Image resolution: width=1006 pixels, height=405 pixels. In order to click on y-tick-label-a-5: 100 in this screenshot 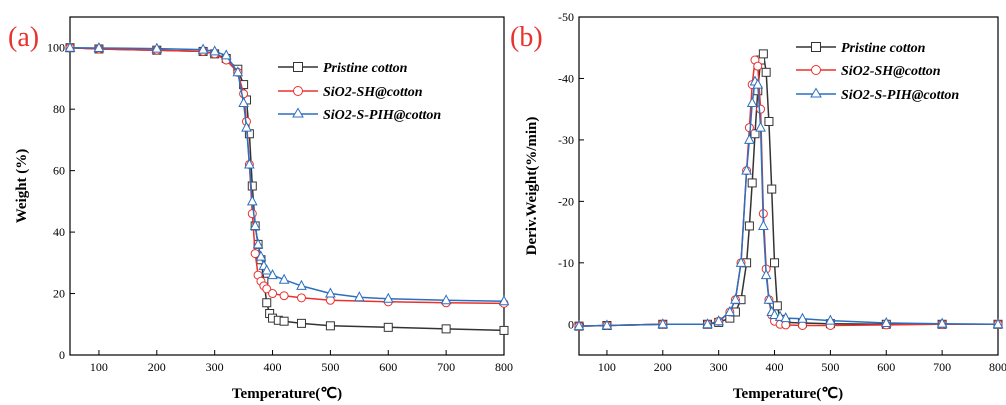, I will do `click(56, 48)`.